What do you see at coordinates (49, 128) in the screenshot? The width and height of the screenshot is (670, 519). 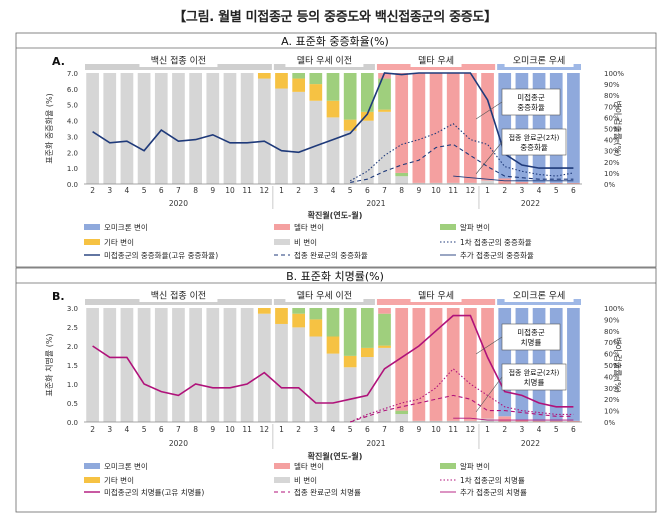 I see `y-axis-title: 표준화 중증화율 (%)` at bounding box center [49, 128].